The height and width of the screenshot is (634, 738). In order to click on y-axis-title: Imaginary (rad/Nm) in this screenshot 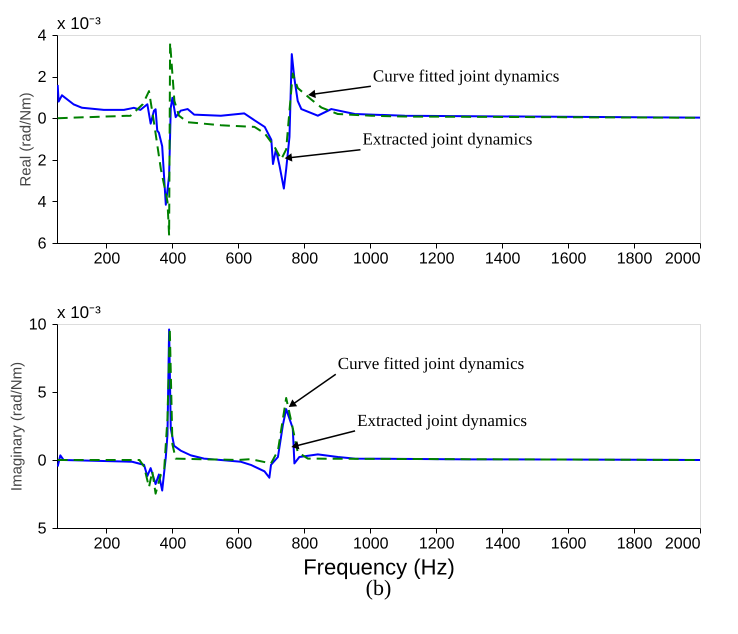, I will do `click(17, 427)`.